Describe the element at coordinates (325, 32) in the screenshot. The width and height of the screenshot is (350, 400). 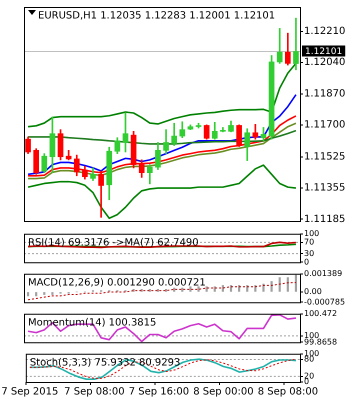
I see `y-tick-label: 1.12210` at that location.